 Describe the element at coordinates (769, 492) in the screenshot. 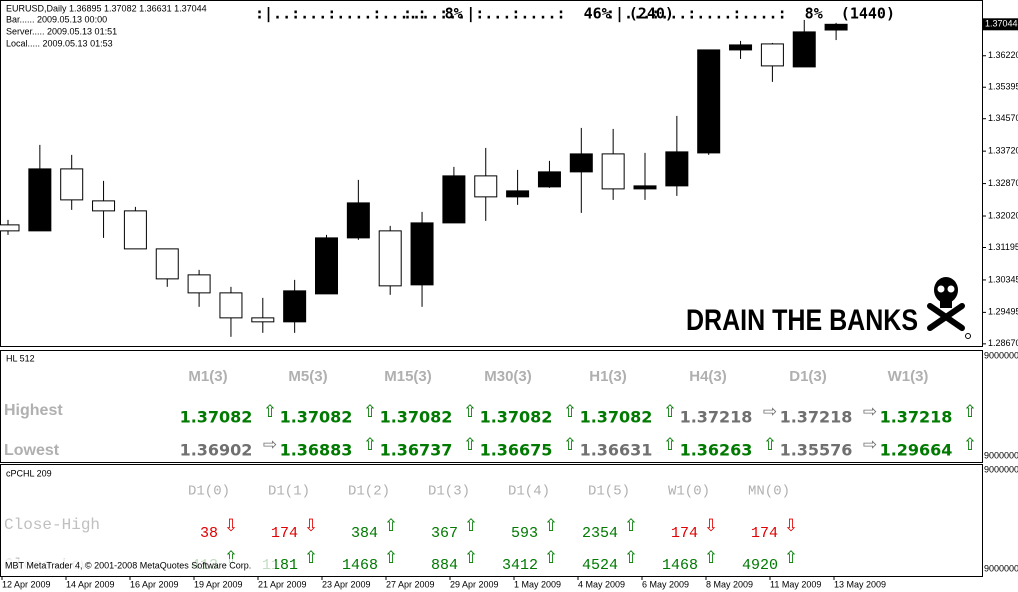

I see `column-header: MN(0)` at that location.